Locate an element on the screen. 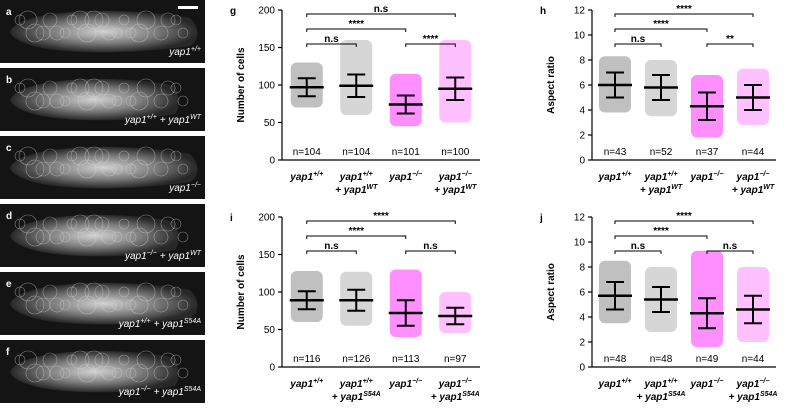 This screenshot has height=408, width=792. panel-letter: b is located at coordinates (9, 80).